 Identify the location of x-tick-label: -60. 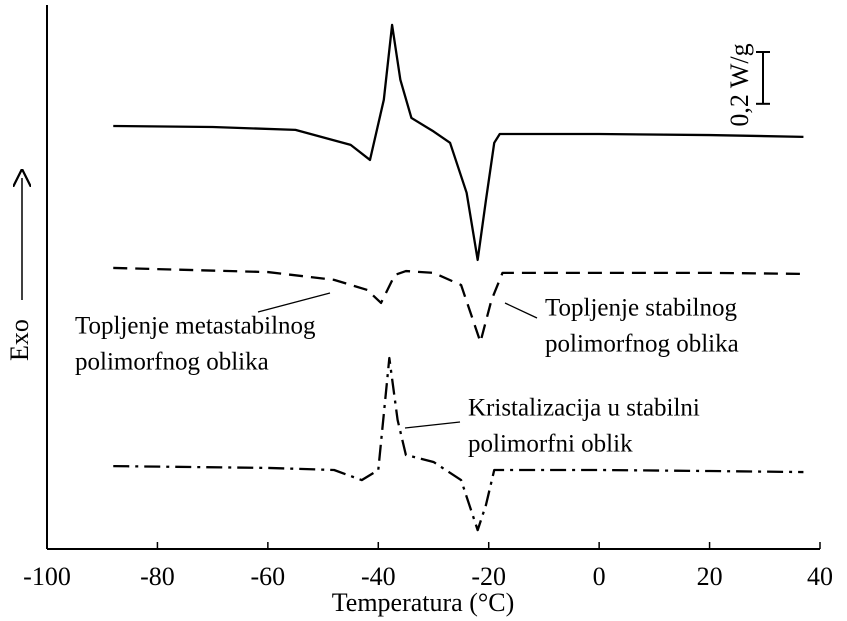
(268, 576).